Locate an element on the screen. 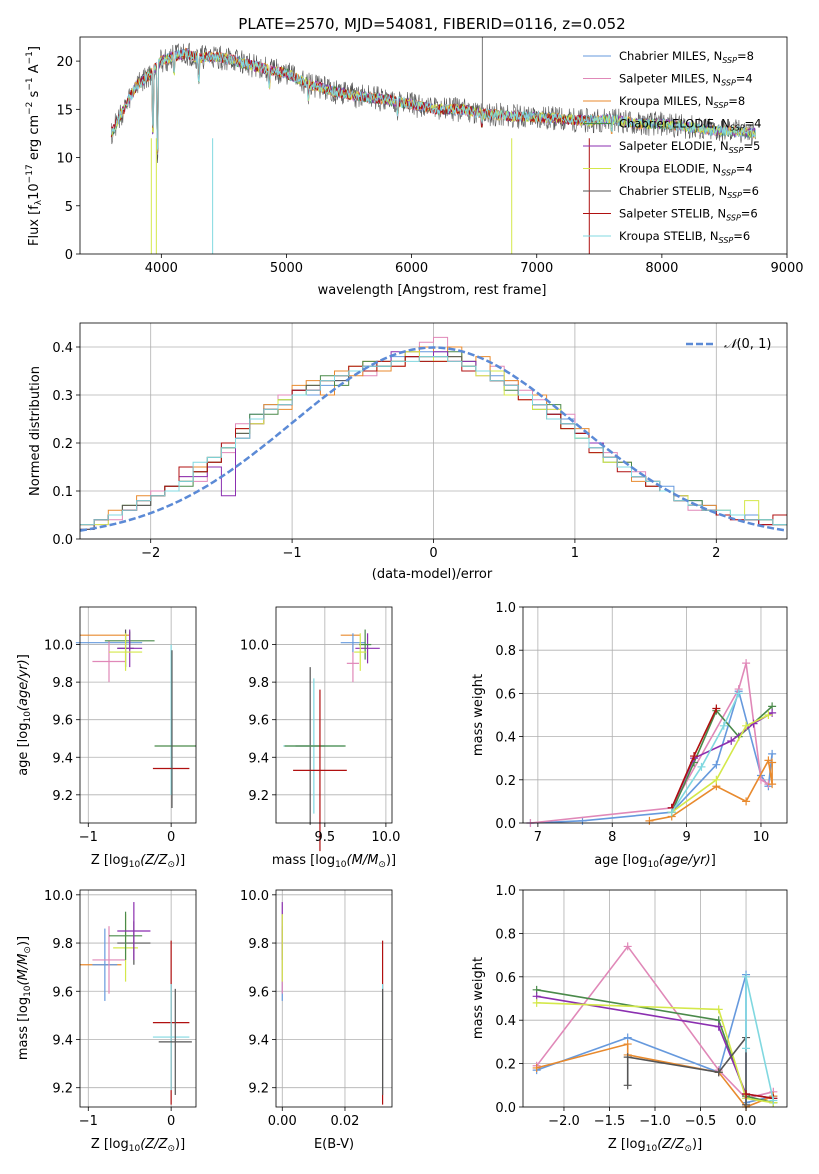  x-tick-label: 4000 is located at coordinates (161, 268).